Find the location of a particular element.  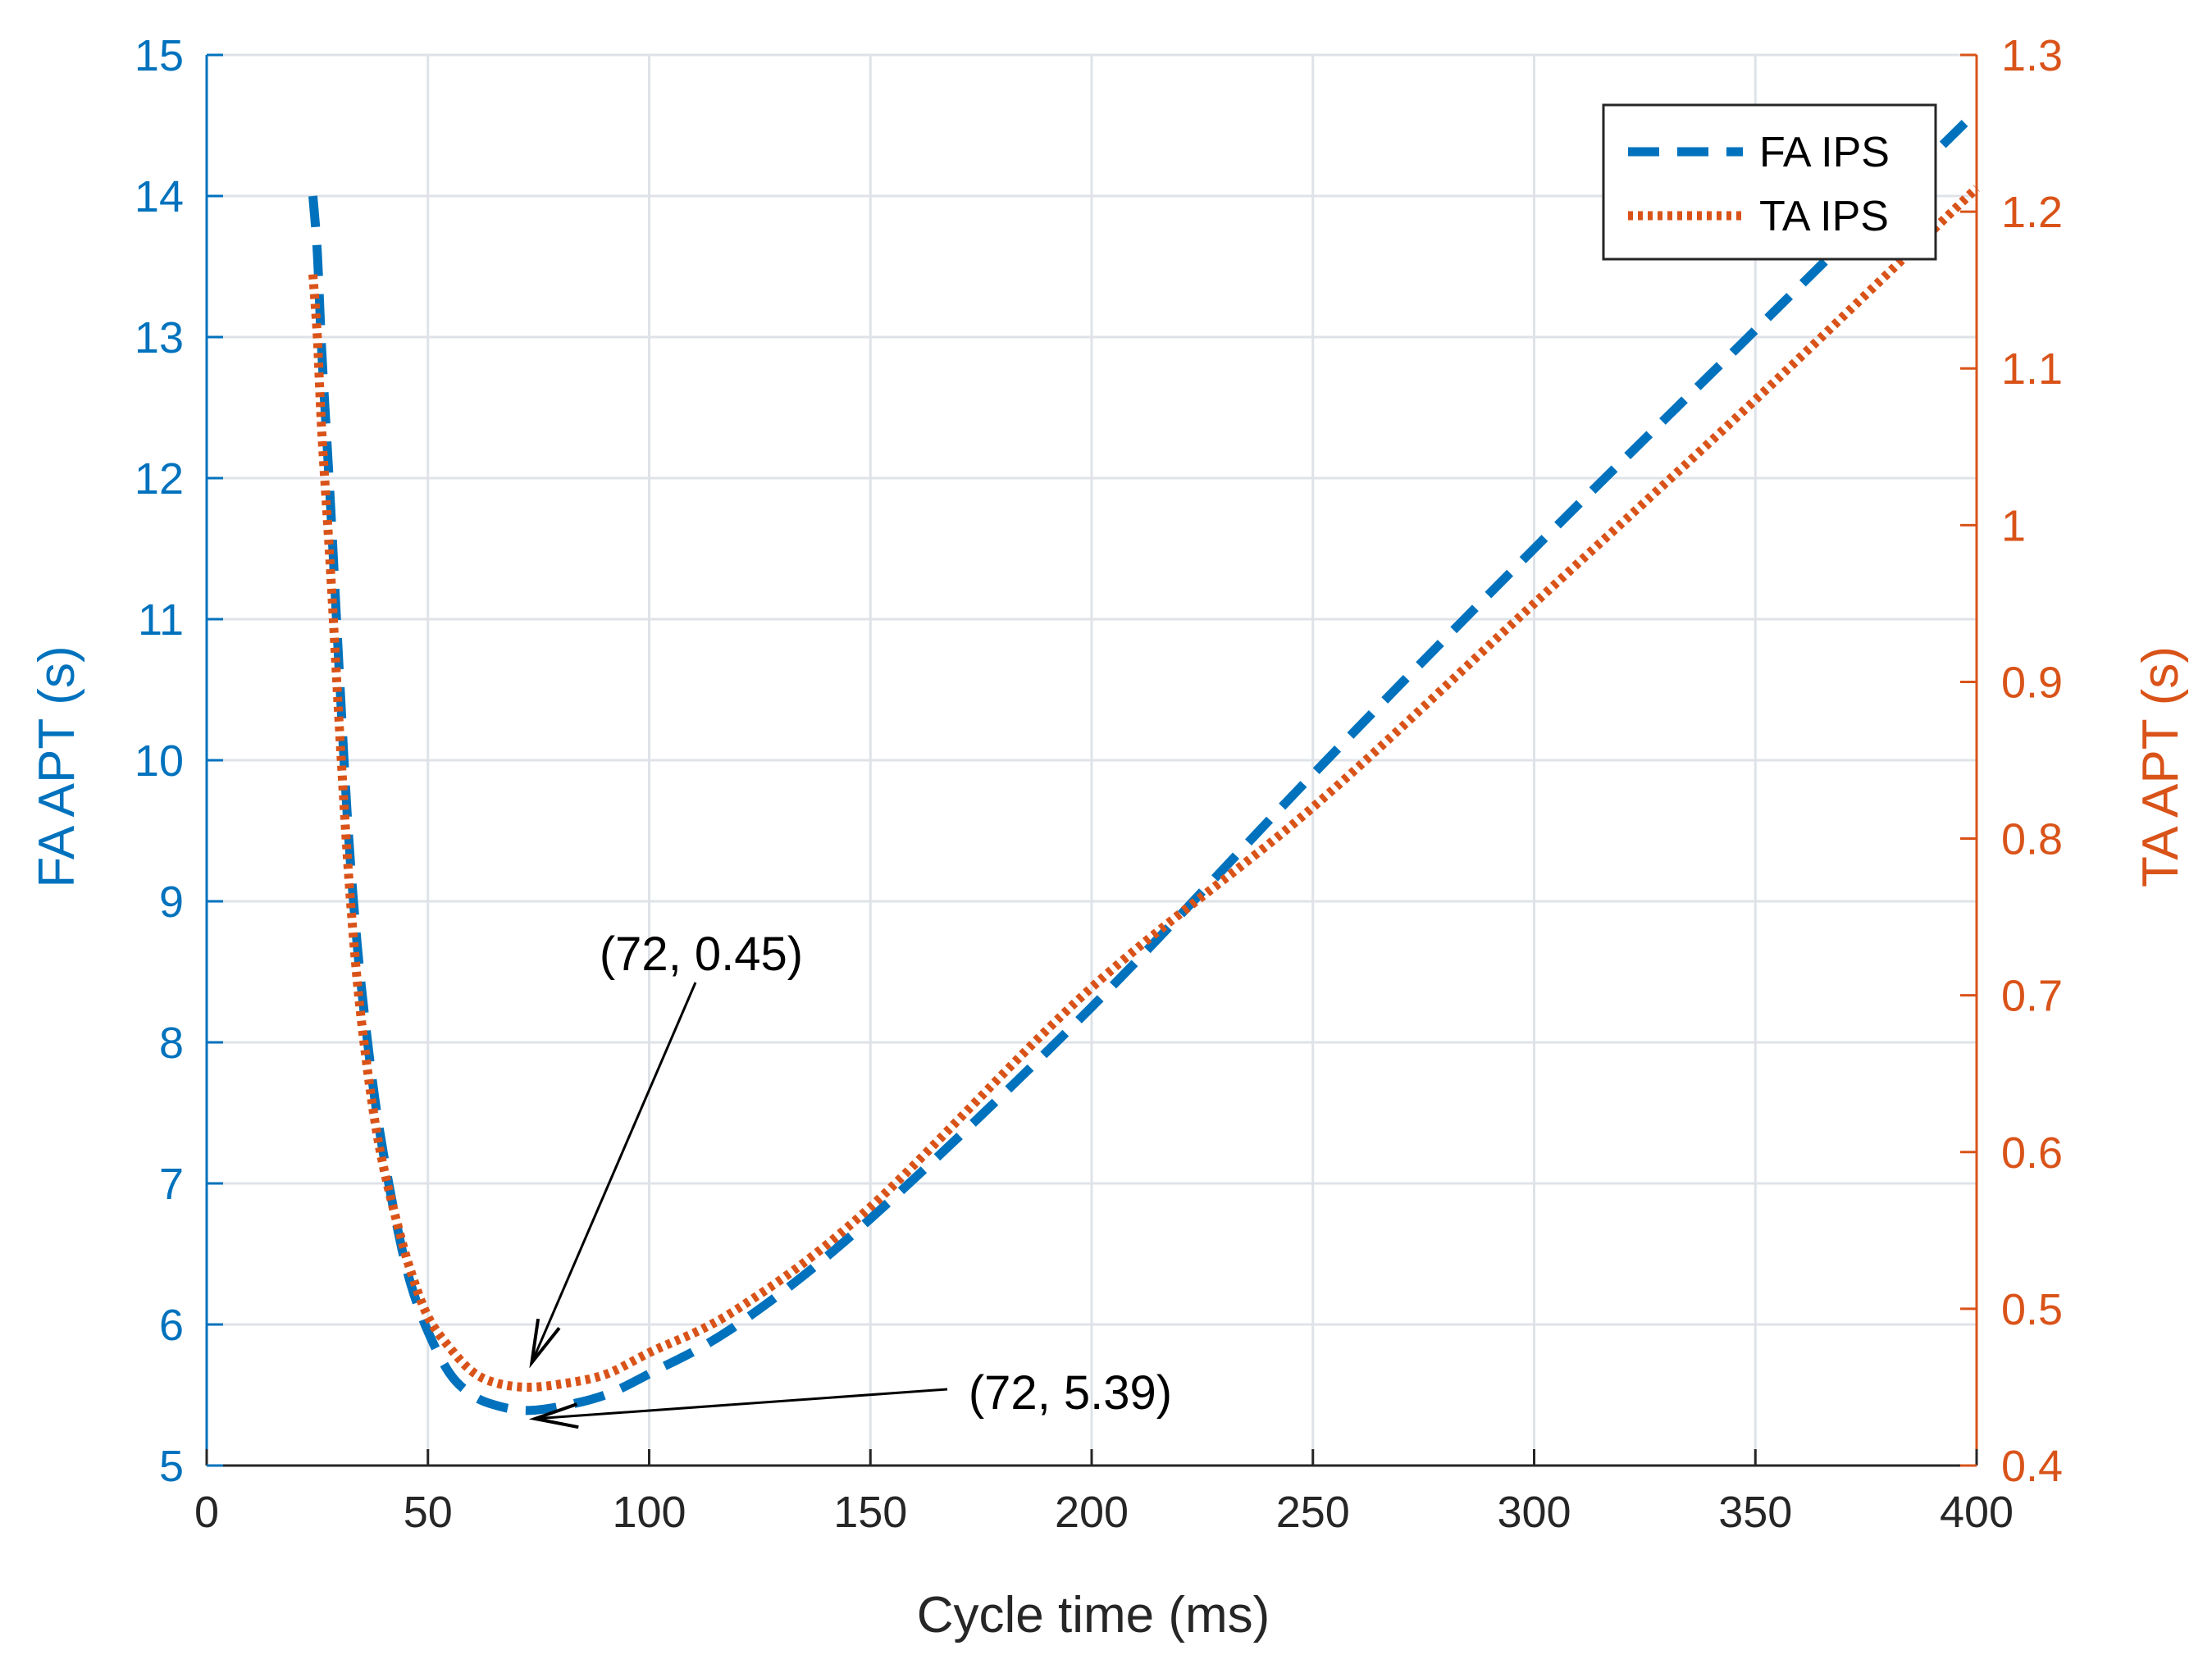

legend-box is located at coordinates (1769, 182).